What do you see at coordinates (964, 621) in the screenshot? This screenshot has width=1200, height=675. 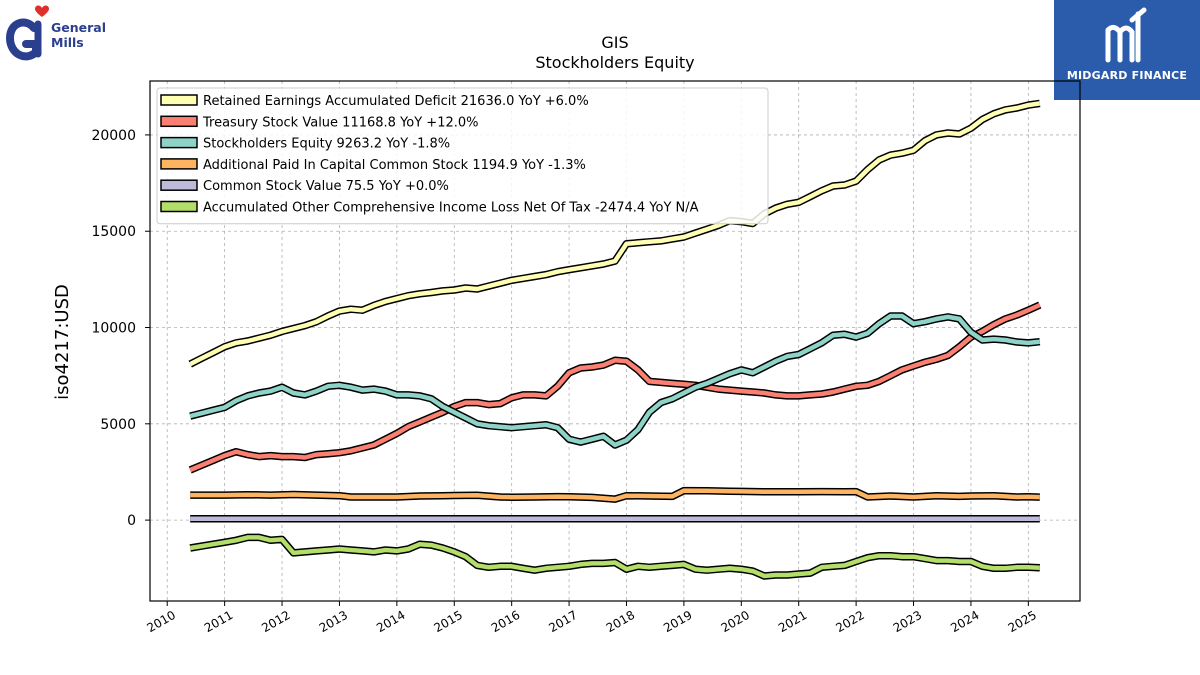 I see `x-tick-label: 2024` at bounding box center [964, 621].